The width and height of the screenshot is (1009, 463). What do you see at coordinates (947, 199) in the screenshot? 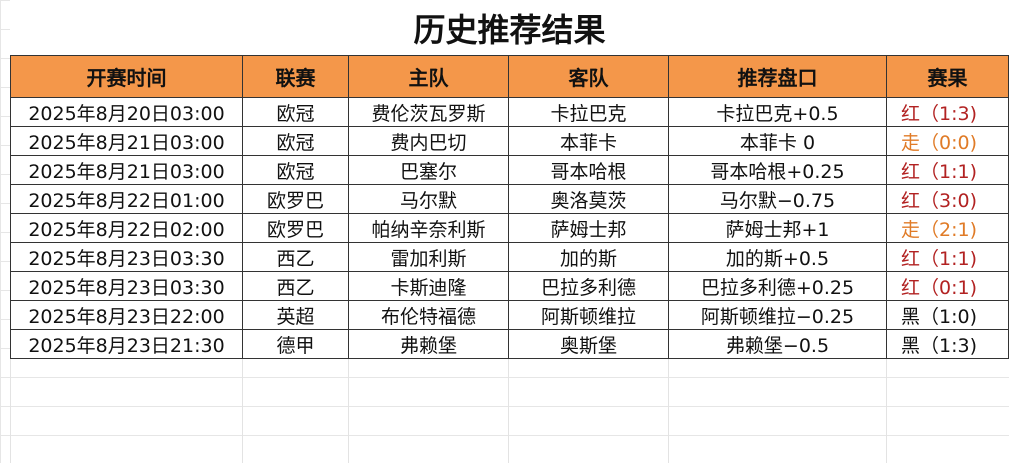
I see `cell-result: 红（3:0)` at bounding box center [947, 199].